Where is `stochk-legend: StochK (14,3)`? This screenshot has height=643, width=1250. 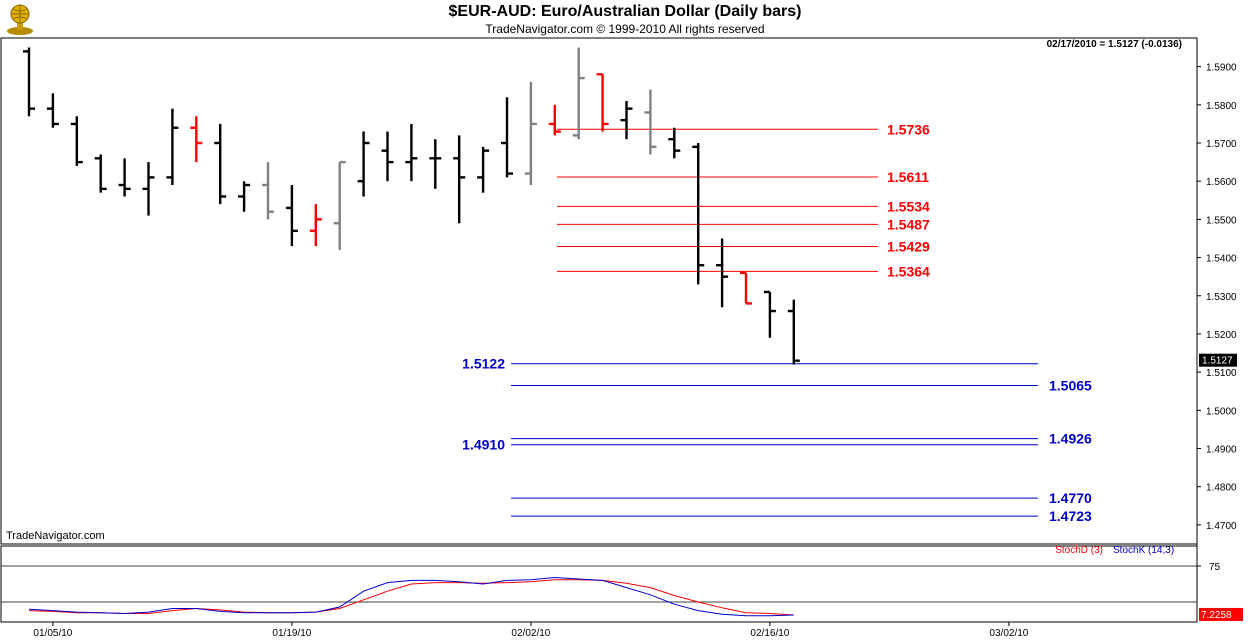 stochk-legend: StochK (14,3) is located at coordinates (1143, 550).